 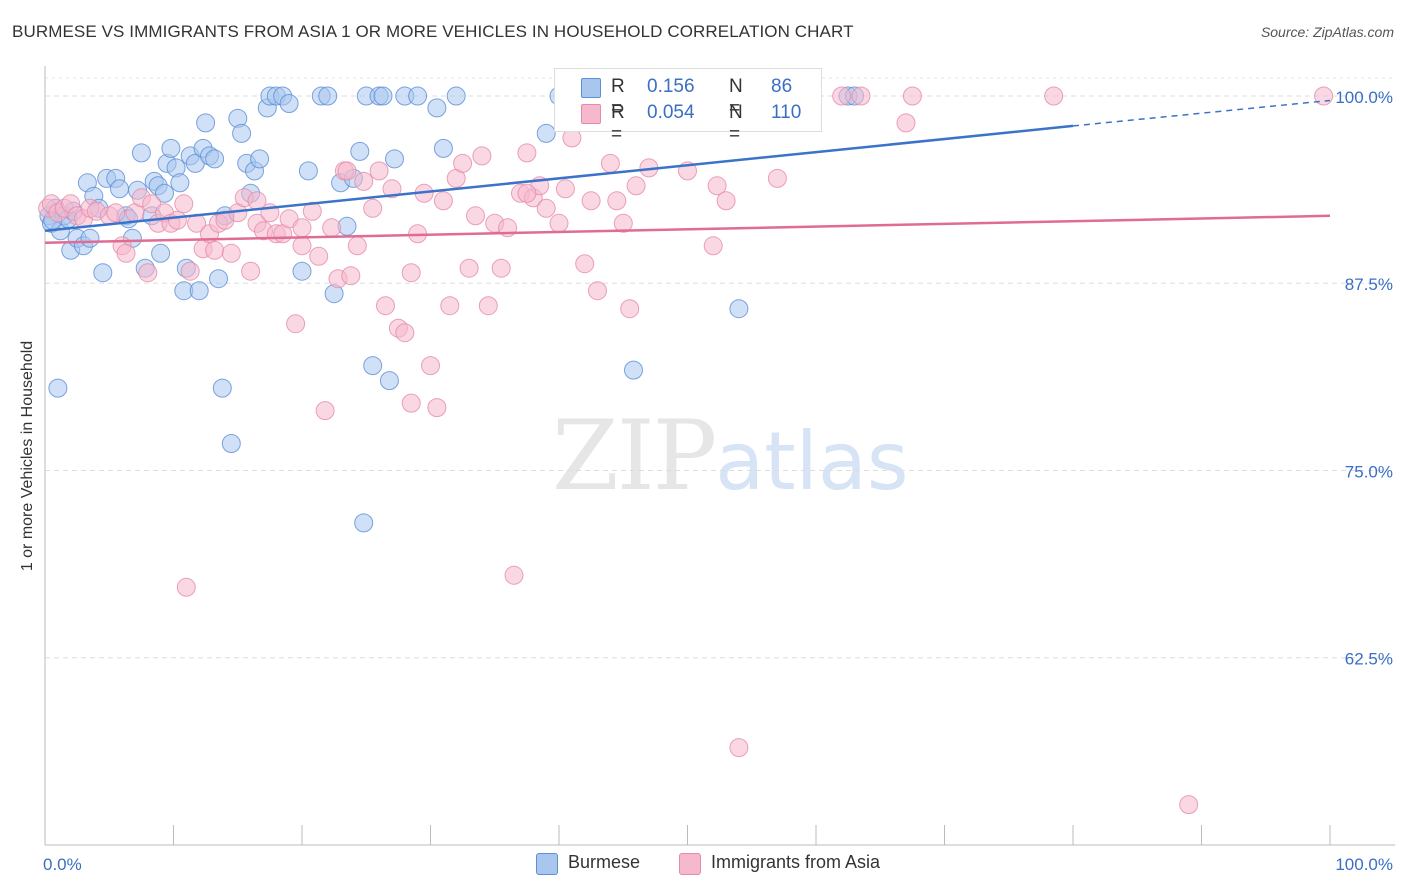 What do you see at coordinates (559, 178) in the screenshot?
I see `burmese-trend-line` at bounding box center [559, 178].